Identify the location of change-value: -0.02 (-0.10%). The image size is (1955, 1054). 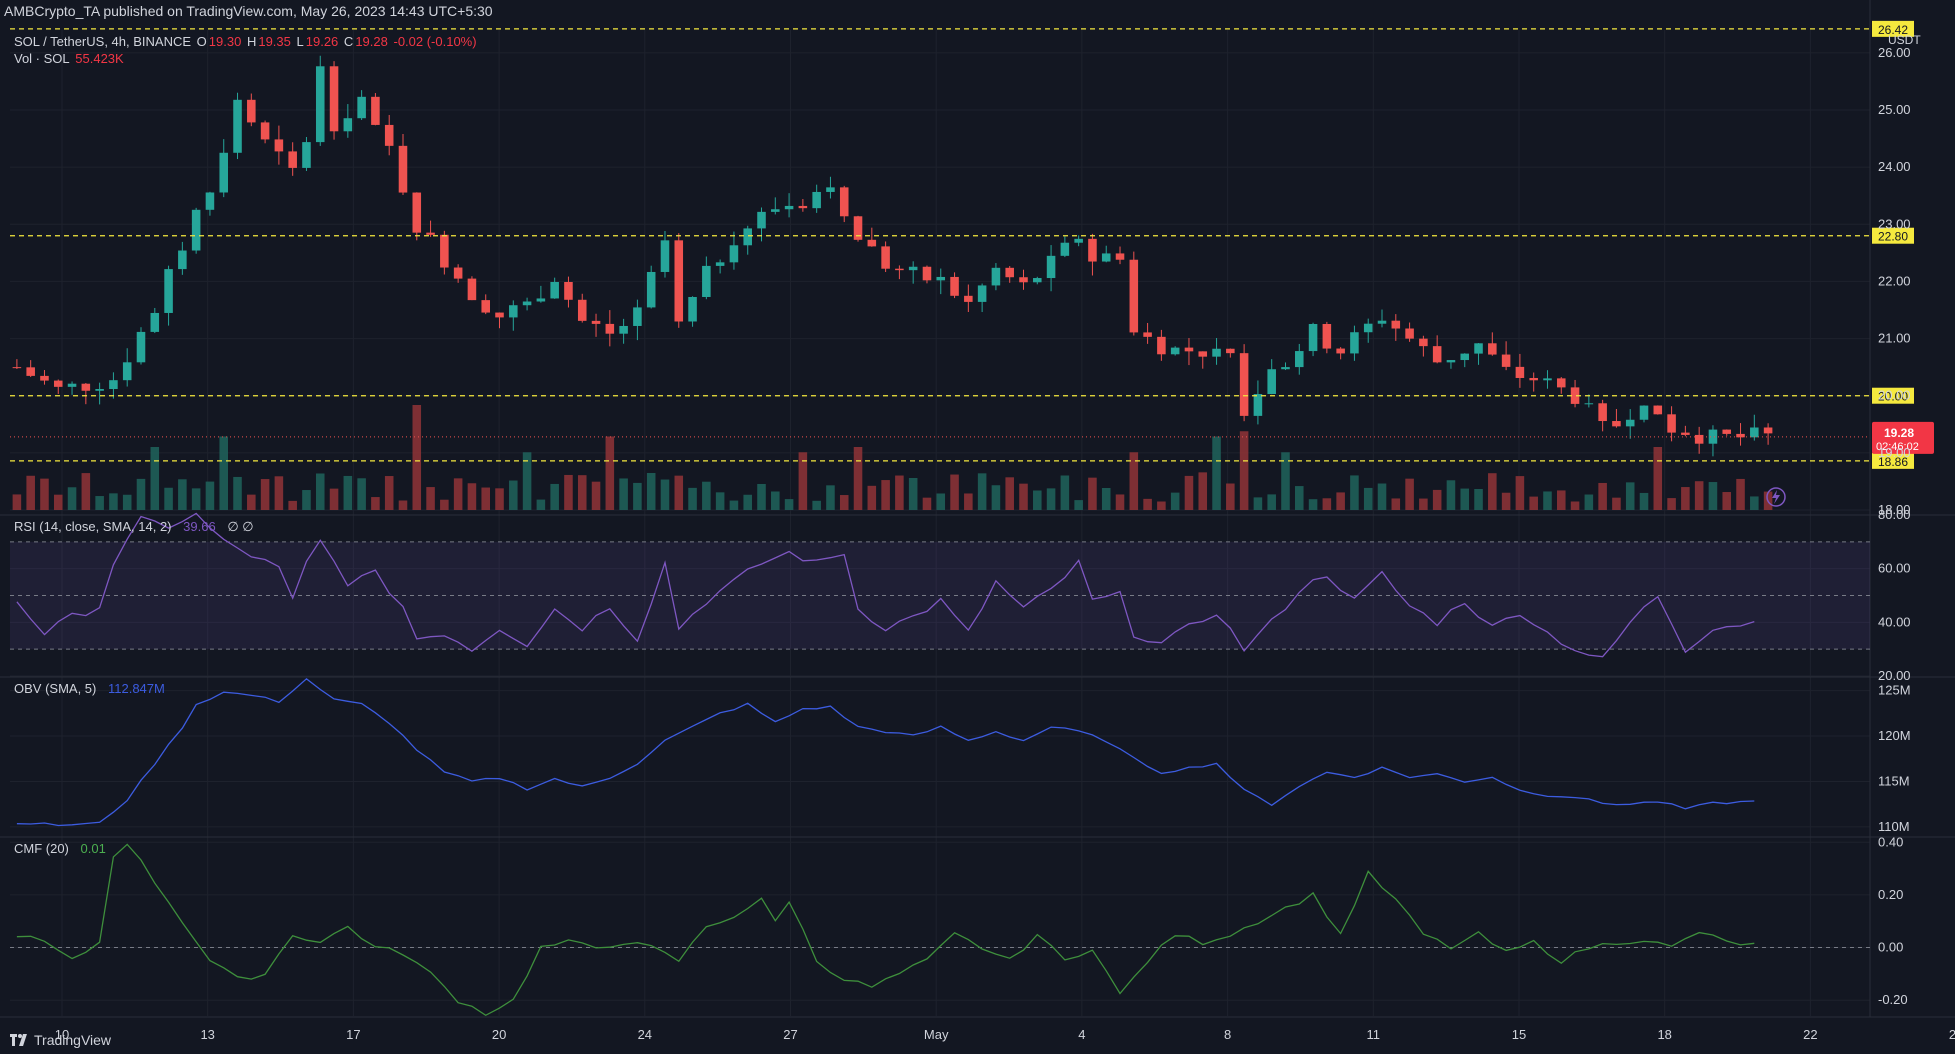
(435, 41).